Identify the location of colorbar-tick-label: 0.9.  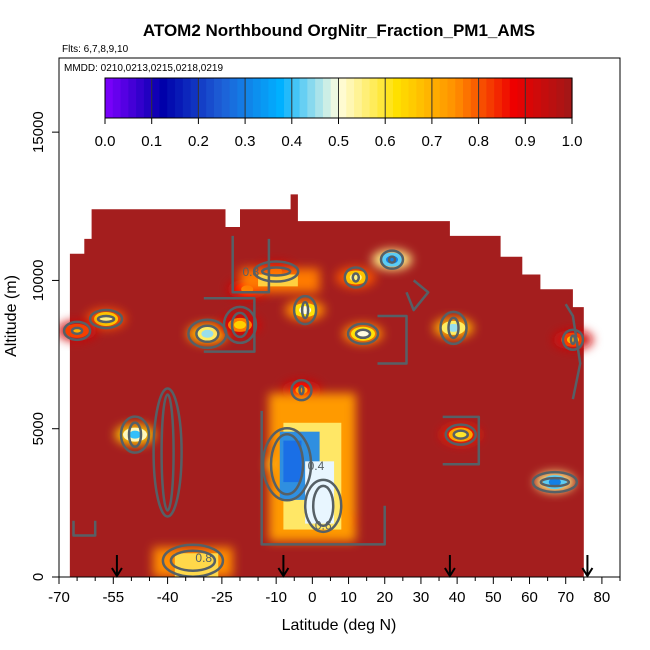
(525, 141).